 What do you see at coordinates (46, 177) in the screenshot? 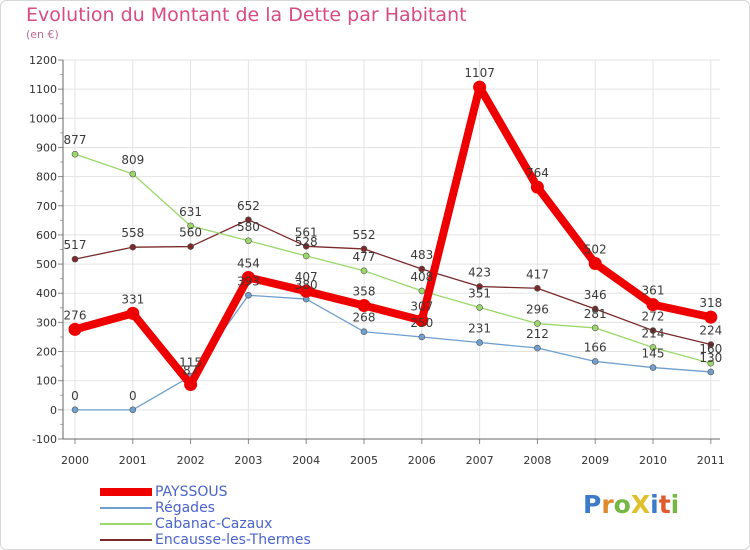
I see `y-tick-label: 800` at bounding box center [46, 177].